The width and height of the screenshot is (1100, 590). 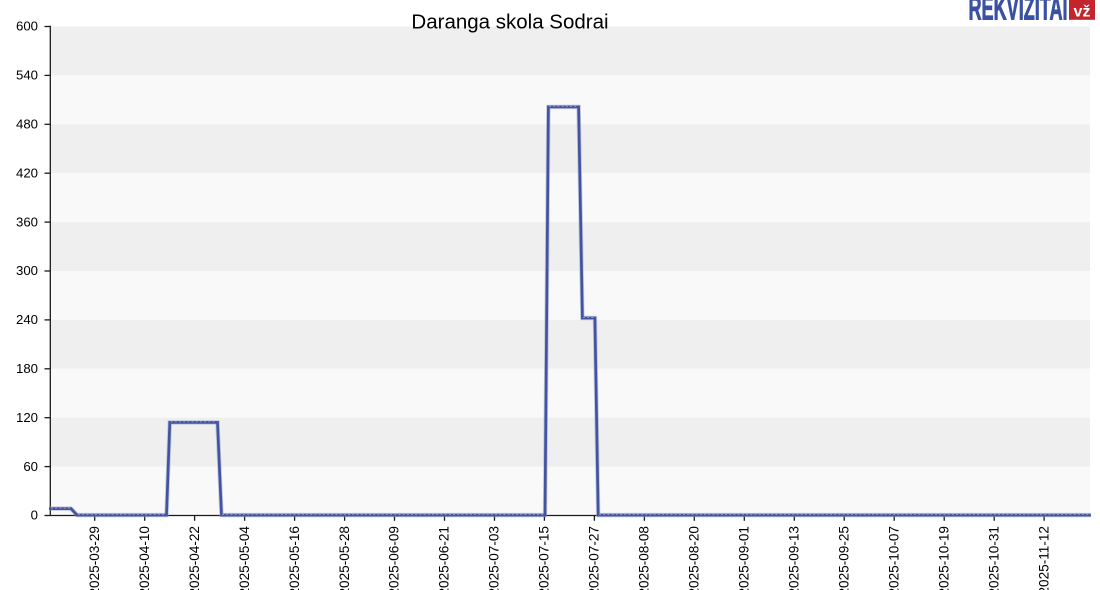 What do you see at coordinates (94, 558) in the screenshot?
I see `svg-text: 2025-03-29` at bounding box center [94, 558].